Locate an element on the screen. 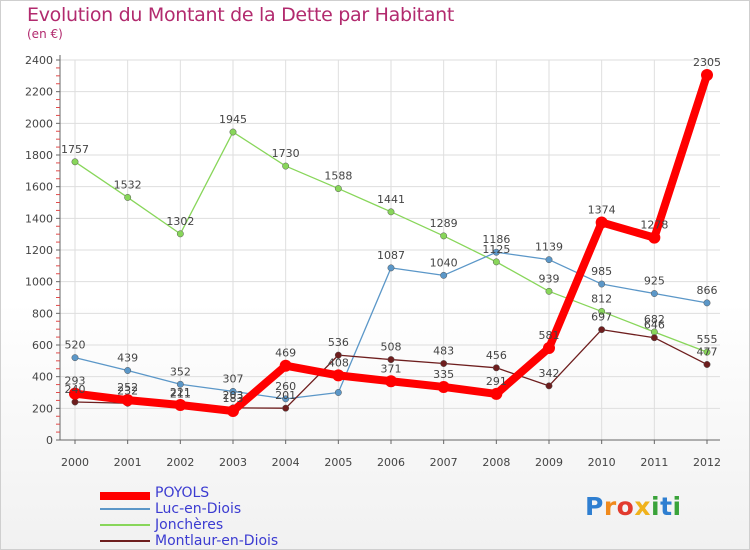 The height and width of the screenshot is (550, 750). legend-swatch-montlaur-en-diois is located at coordinates (125, 541).